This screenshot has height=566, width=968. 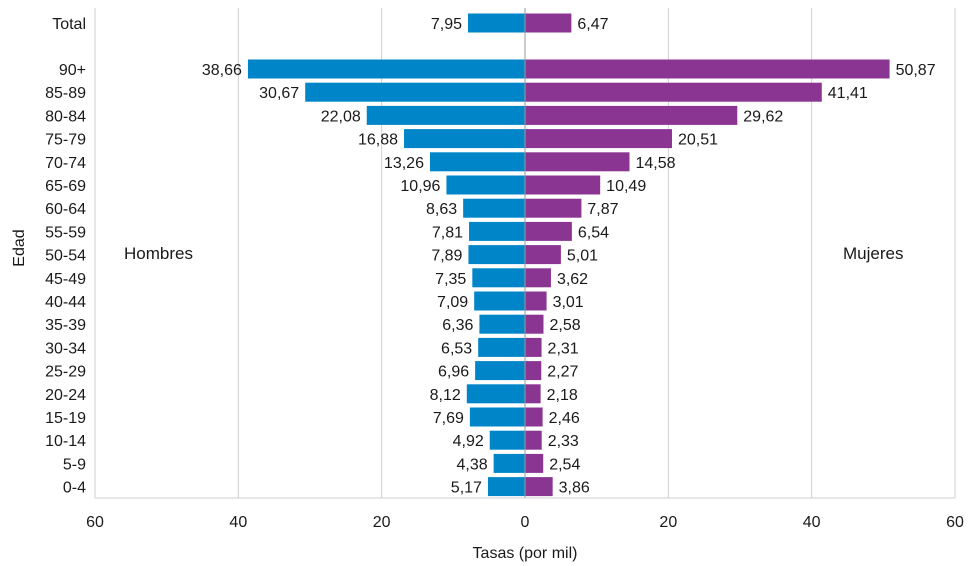 What do you see at coordinates (698, 140) in the screenshot?
I see `value-label-right-75-79: 20,51` at bounding box center [698, 140].